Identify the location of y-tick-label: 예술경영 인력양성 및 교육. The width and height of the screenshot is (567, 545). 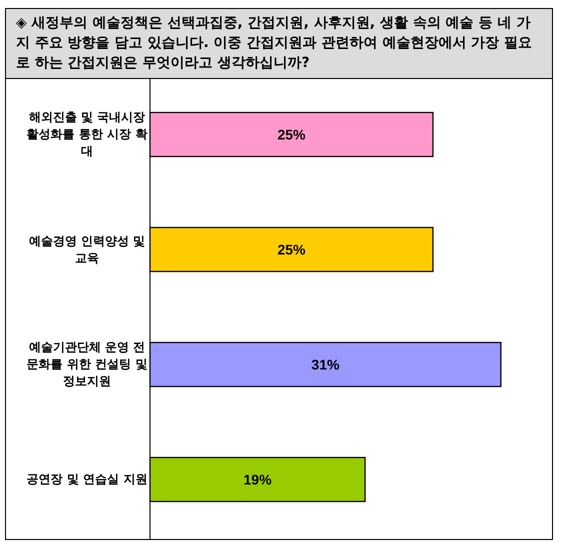
(87, 249).